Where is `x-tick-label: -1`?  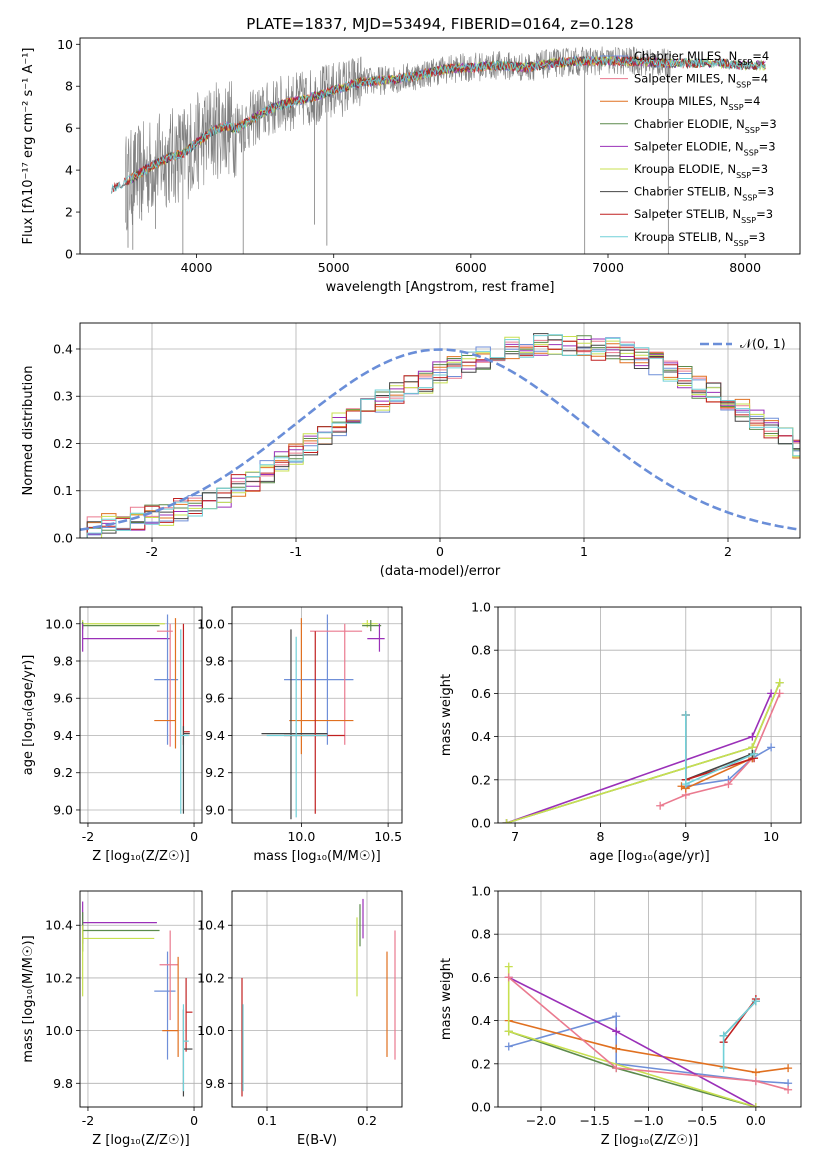 x-tick-label: -1 is located at coordinates (296, 551).